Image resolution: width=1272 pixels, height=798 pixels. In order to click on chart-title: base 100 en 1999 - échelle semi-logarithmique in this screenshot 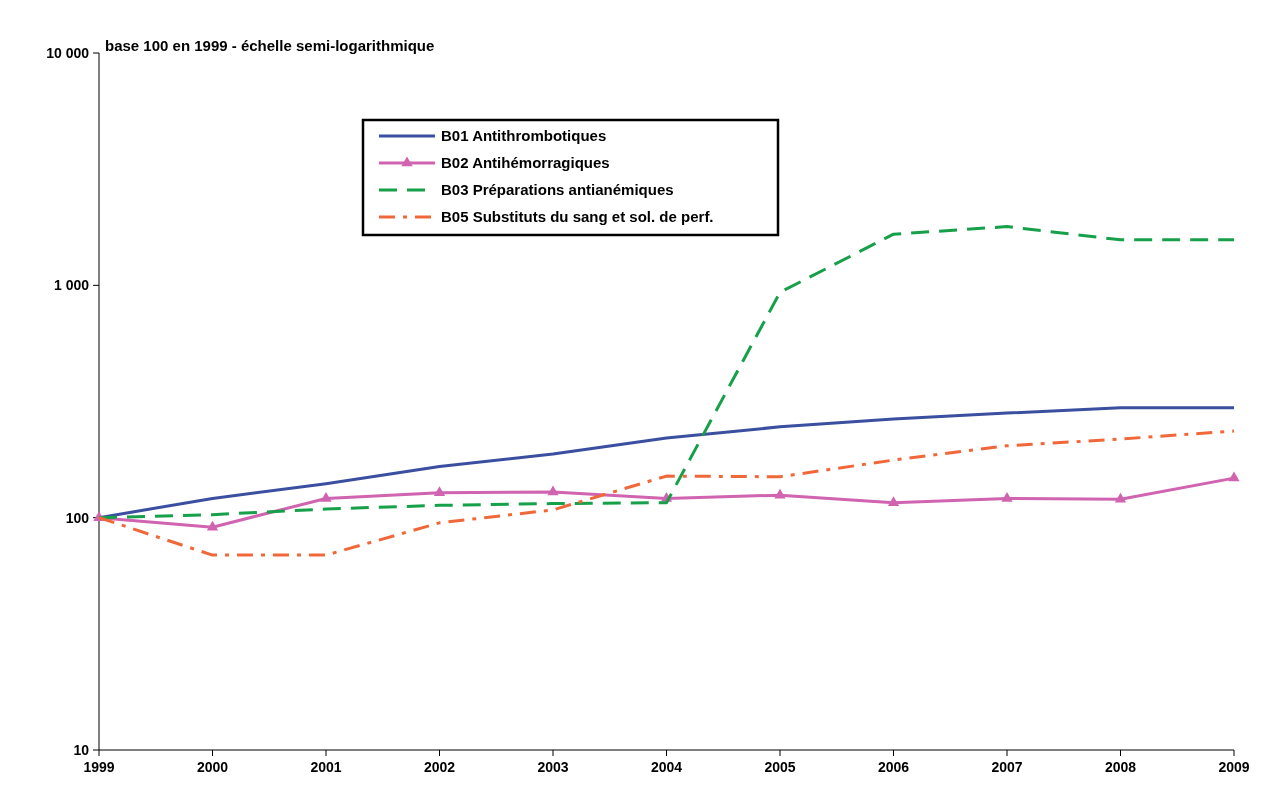, I will do `click(270, 45)`.